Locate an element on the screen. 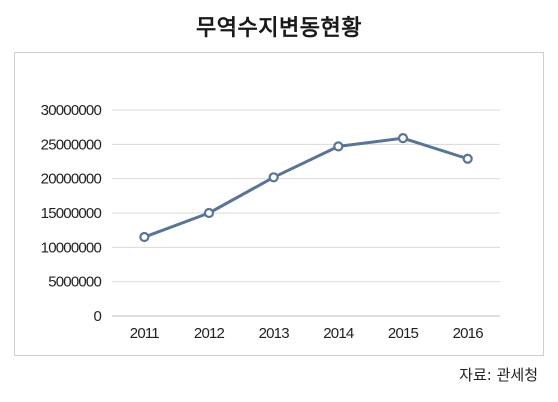  chart-title: 무역수지변동현황 is located at coordinates (279, 28).